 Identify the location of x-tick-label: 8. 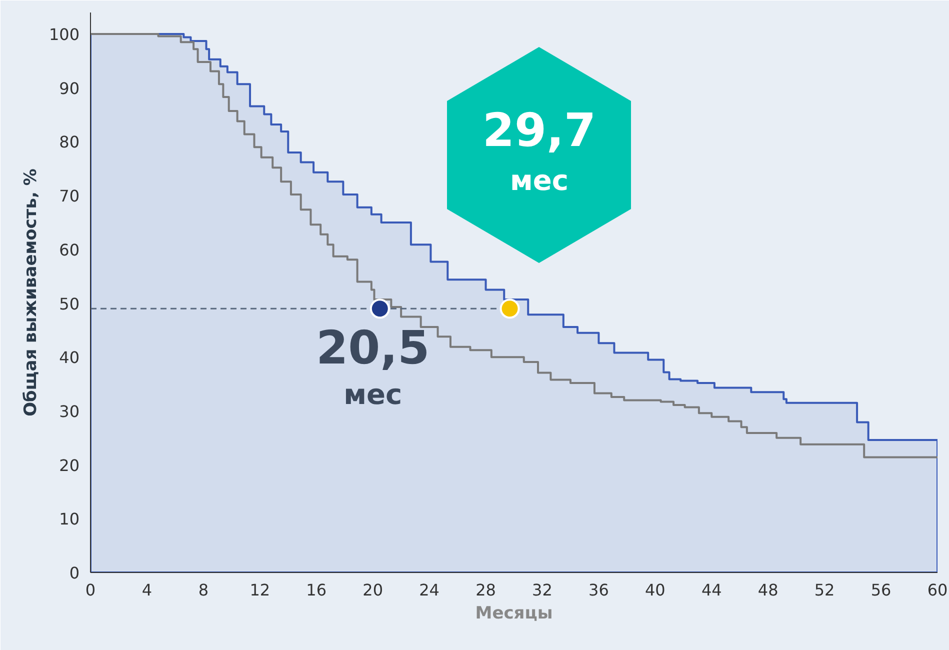
(203, 590).